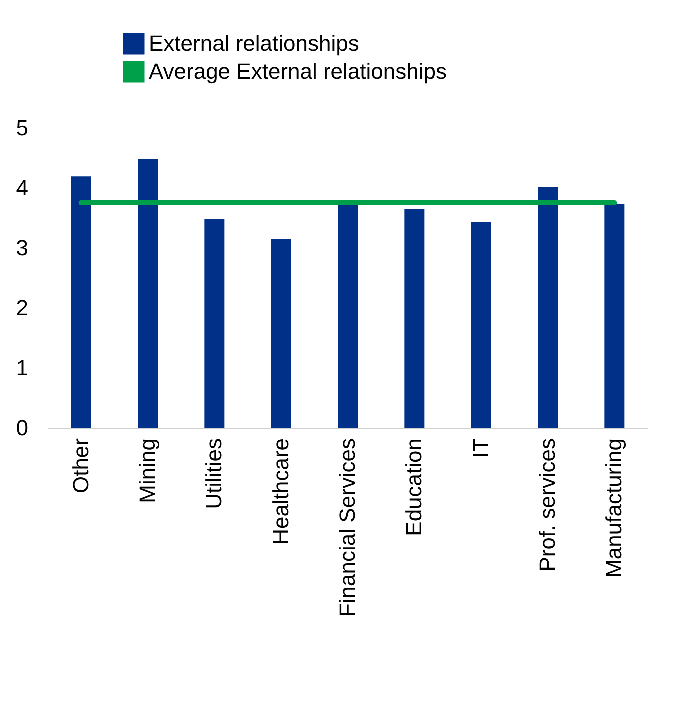 The width and height of the screenshot is (686, 712). I want to click on x-tick-label: IT, so click(481, 448).